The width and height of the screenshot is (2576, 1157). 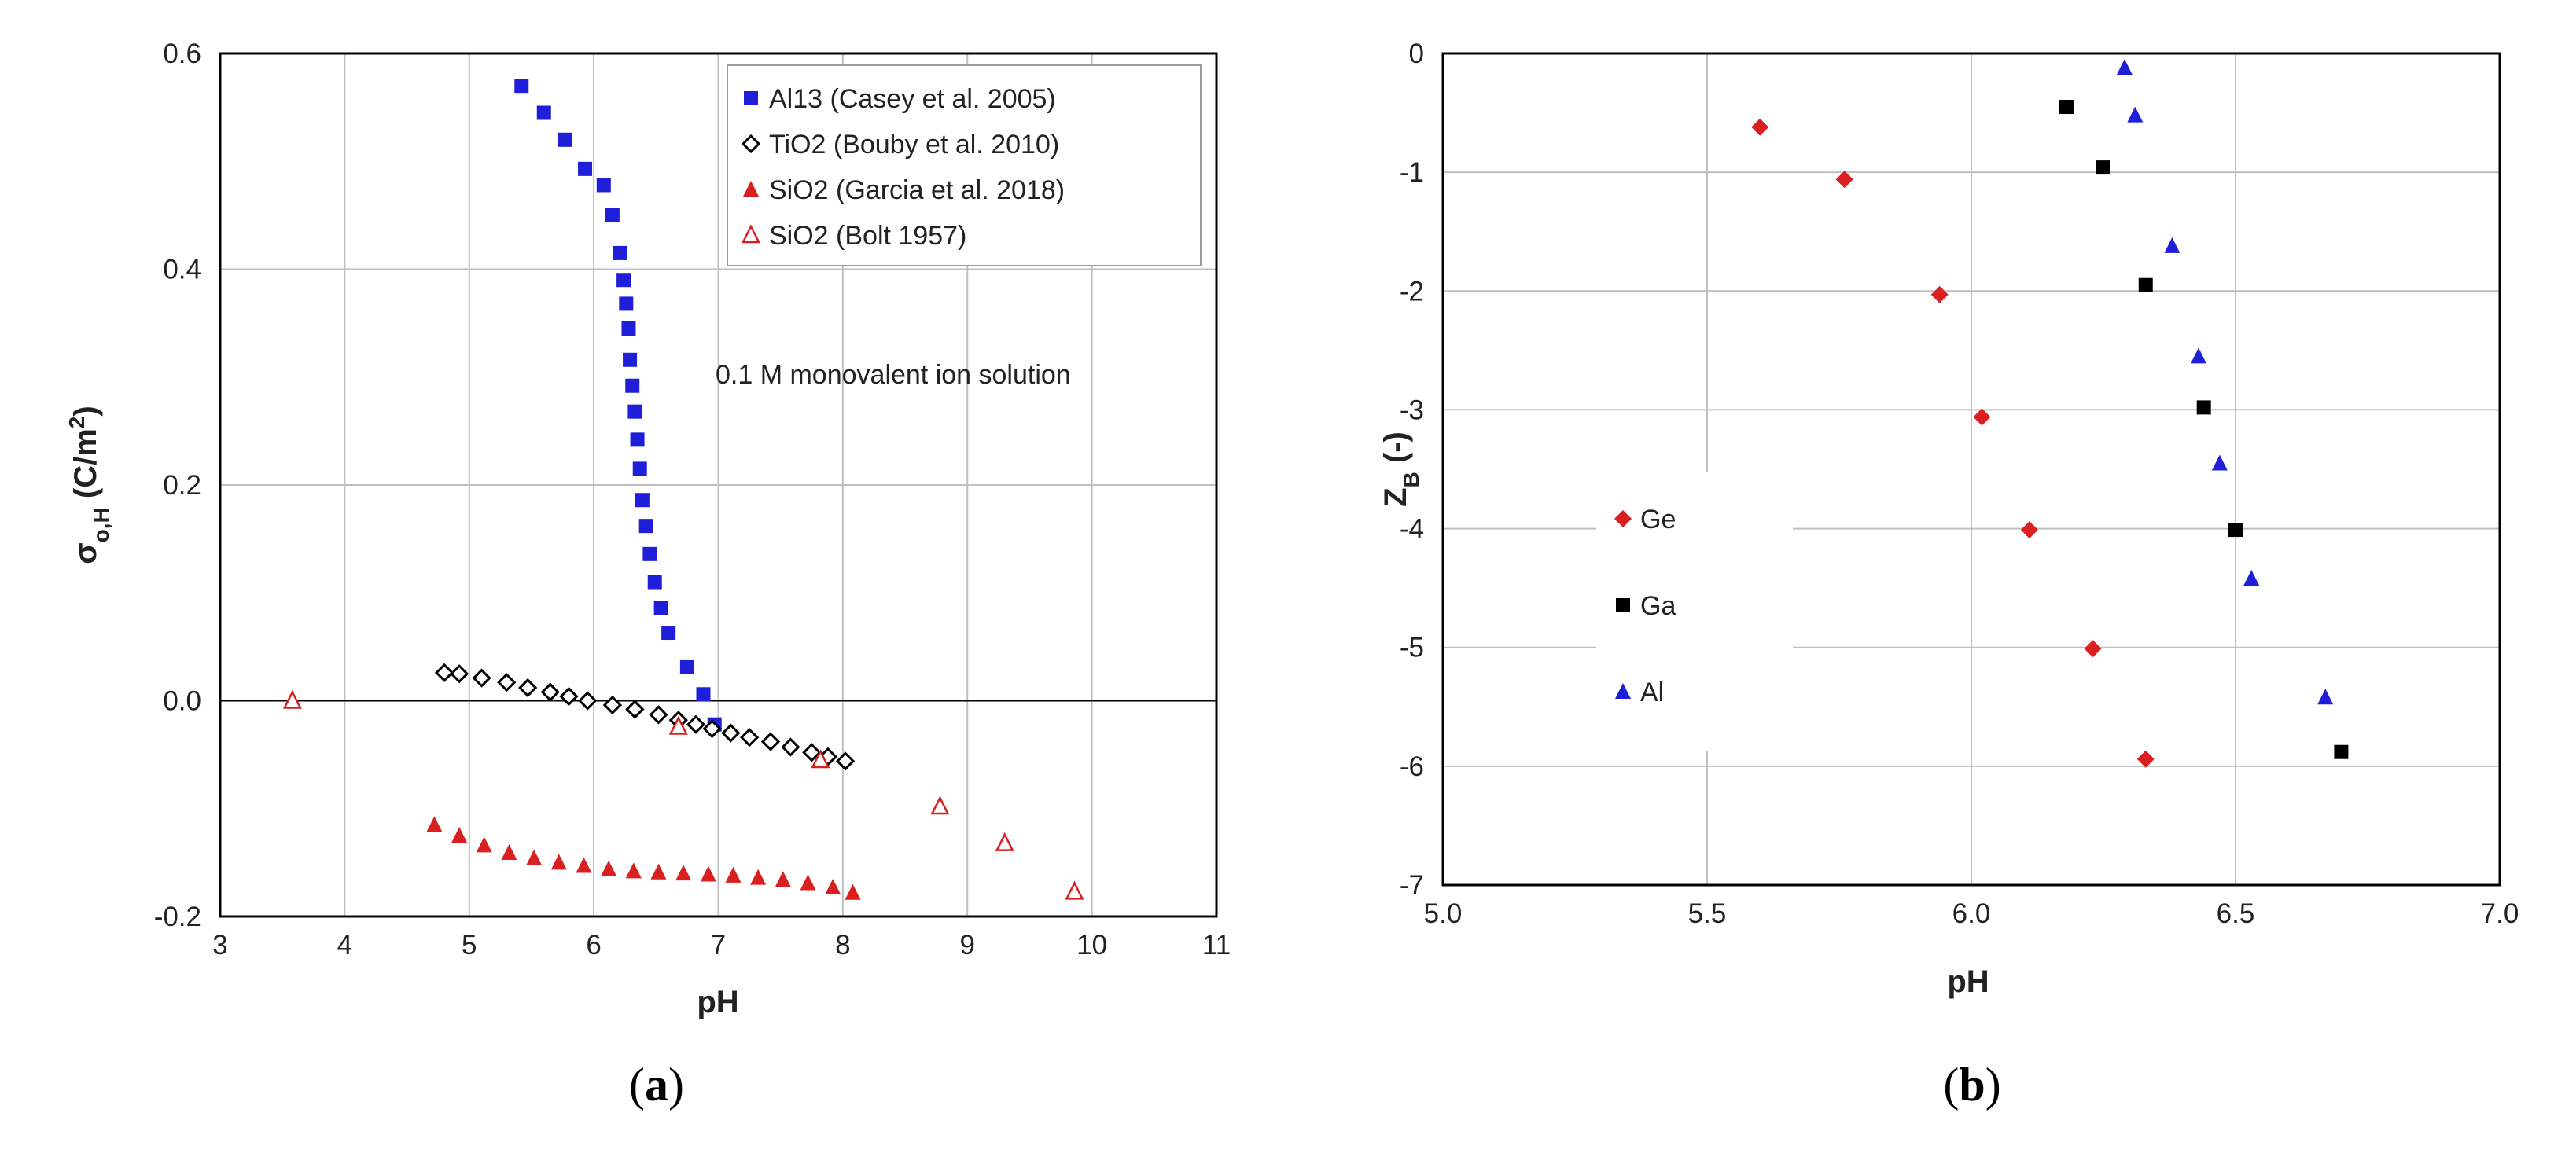 I want to click on panel-b-x-axis-title: pH, so click(x=1968, y=981).